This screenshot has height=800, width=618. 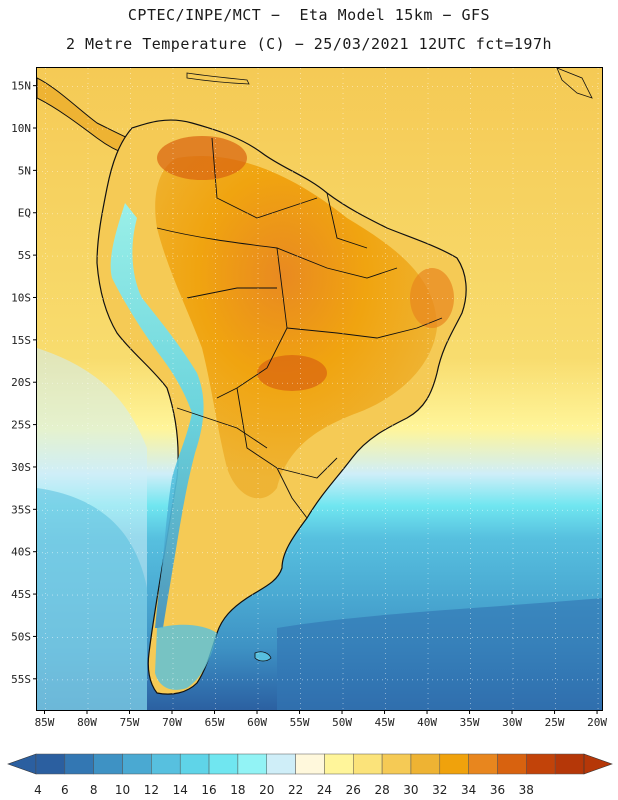 What do you see at coordinates (295, 790) in the screenshot?
I see `colorbar-label: 22` at bounding box center [295, 790].